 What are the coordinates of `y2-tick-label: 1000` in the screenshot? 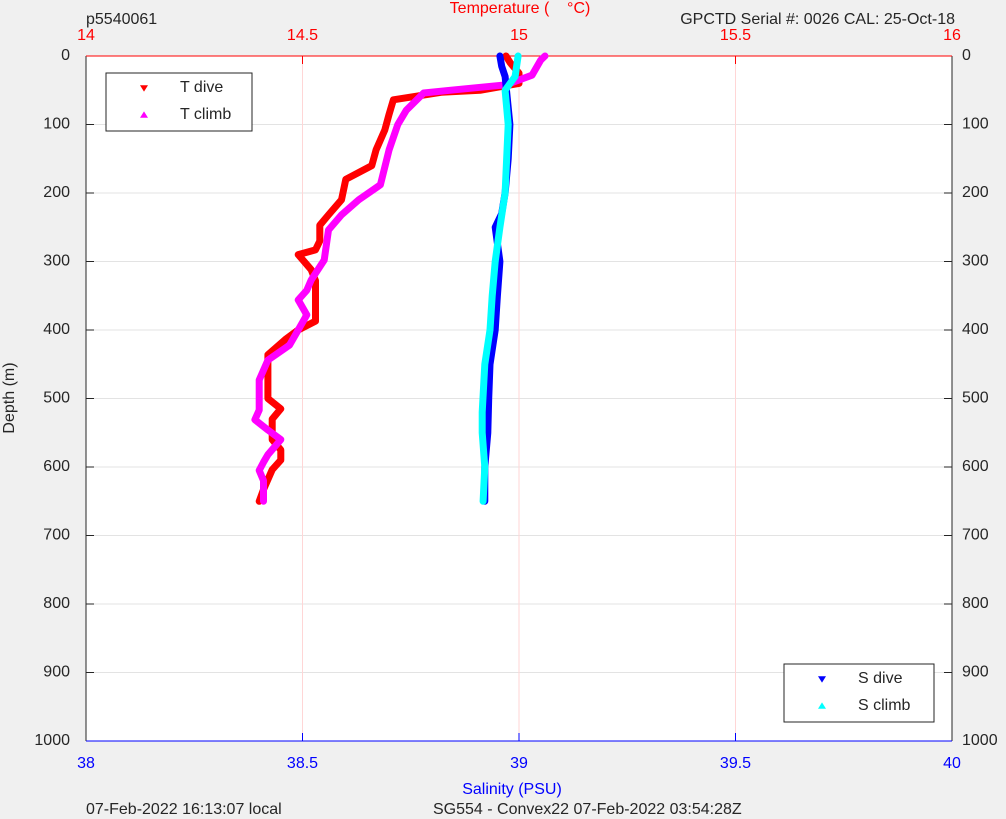 It's located at (980, 740).